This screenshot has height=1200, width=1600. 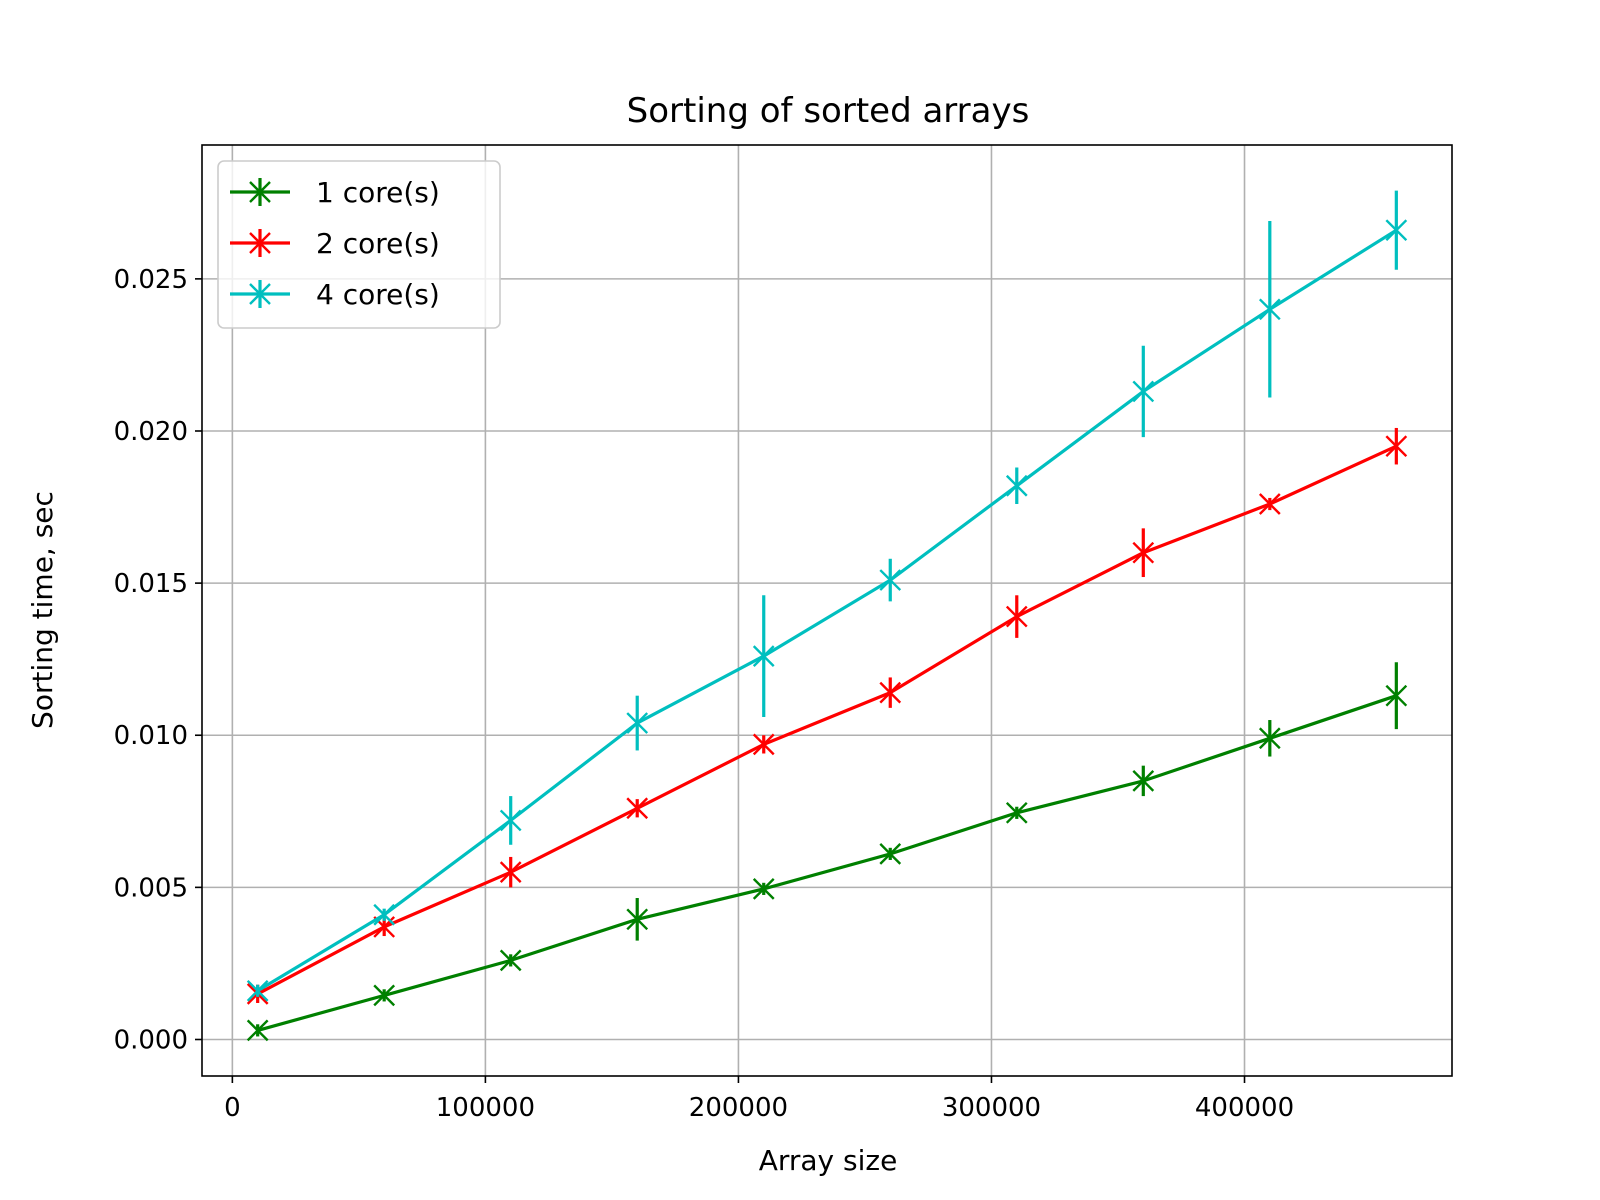 I want to click on y-tick-label: 0.015, so click(x=151, y=584).